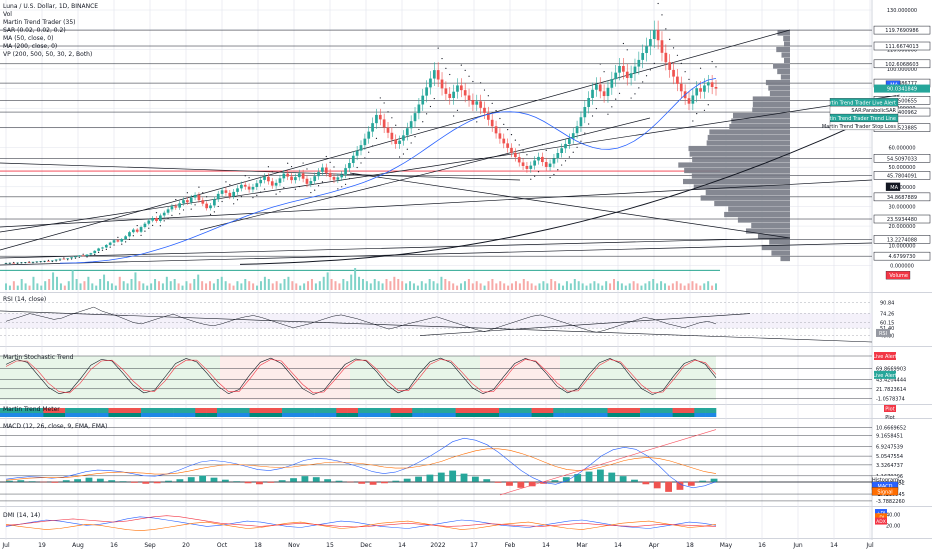  What do you see at coordinates (22, 515) in the screenshot?
I see `dmi-title: DMI (14, 14)` at bounding box center [22, 515].